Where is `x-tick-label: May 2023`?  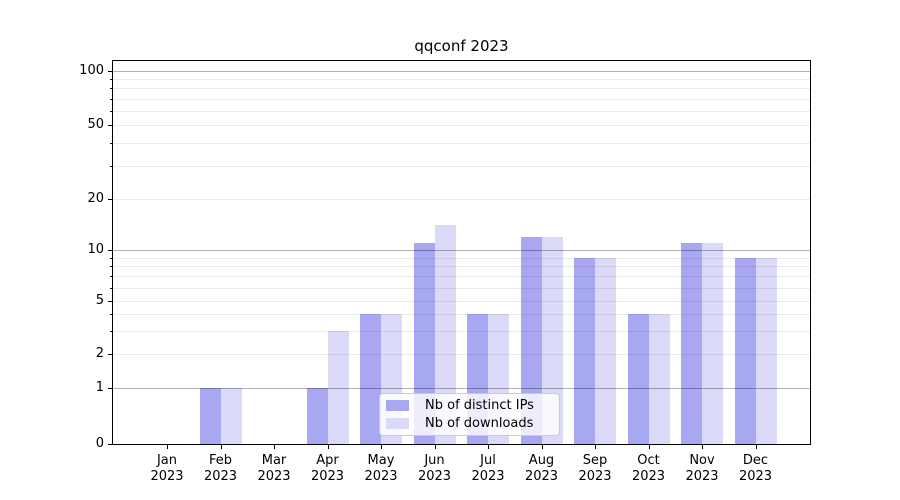
x-tick-label: May 2023 is located at coordinates (381, 468).